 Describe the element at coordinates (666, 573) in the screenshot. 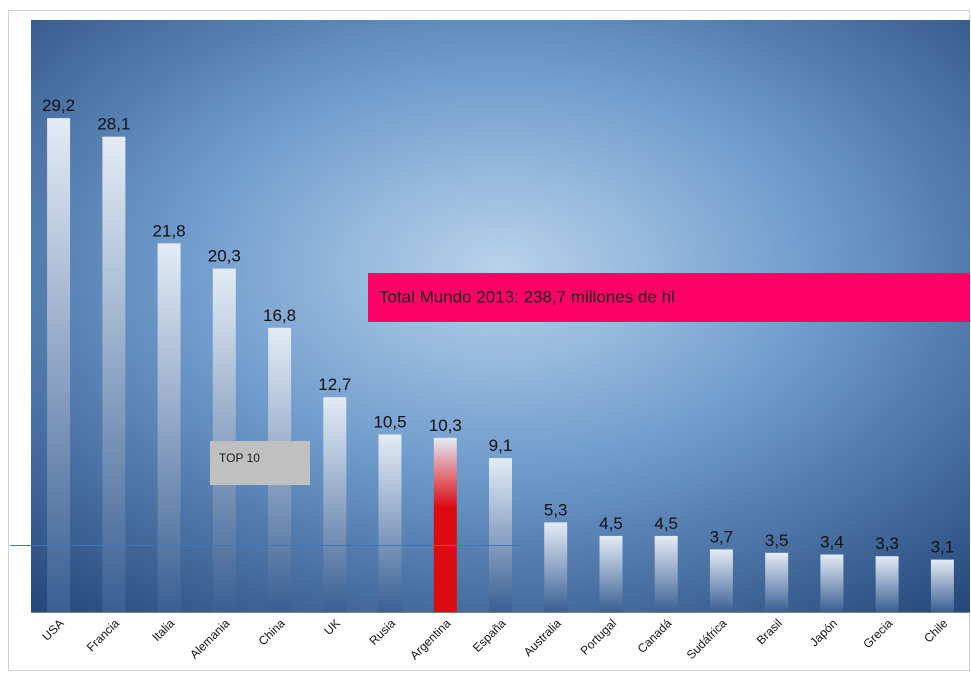

I see `bar-canadá` at that location.